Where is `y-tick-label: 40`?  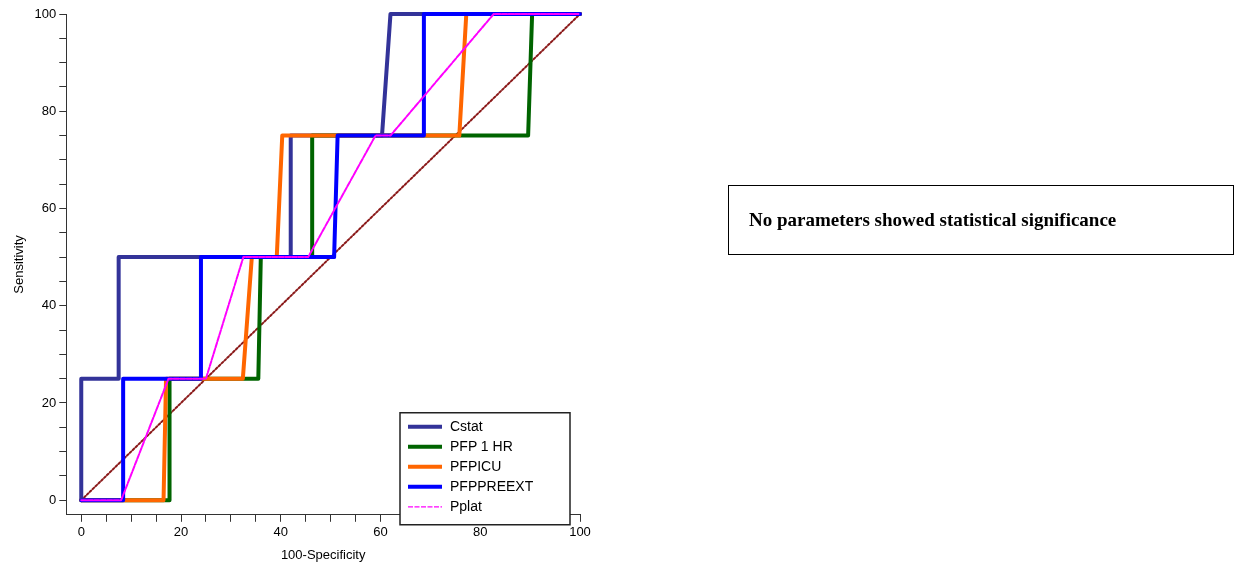
y-tick-label: 40 is located at coordinates (49, 305).